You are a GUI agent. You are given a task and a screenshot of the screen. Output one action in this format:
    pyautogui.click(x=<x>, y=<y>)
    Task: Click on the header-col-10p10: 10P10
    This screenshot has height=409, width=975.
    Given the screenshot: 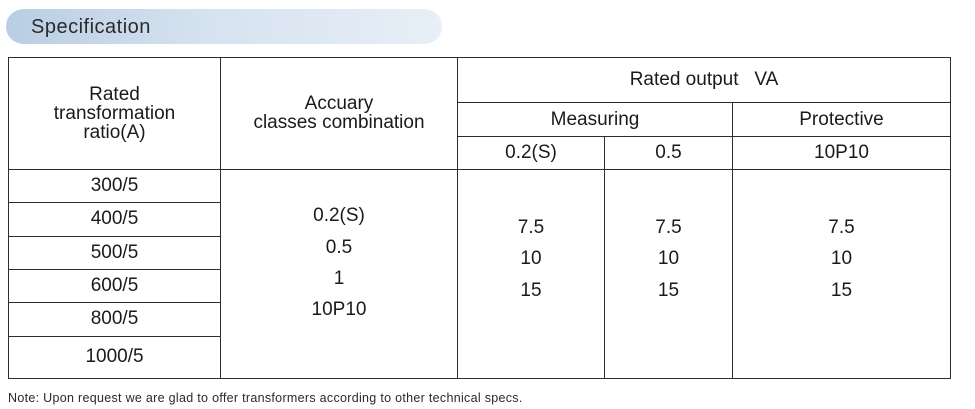 What is the action you would take?
    pyautogui.click(x=841, y=153)
    